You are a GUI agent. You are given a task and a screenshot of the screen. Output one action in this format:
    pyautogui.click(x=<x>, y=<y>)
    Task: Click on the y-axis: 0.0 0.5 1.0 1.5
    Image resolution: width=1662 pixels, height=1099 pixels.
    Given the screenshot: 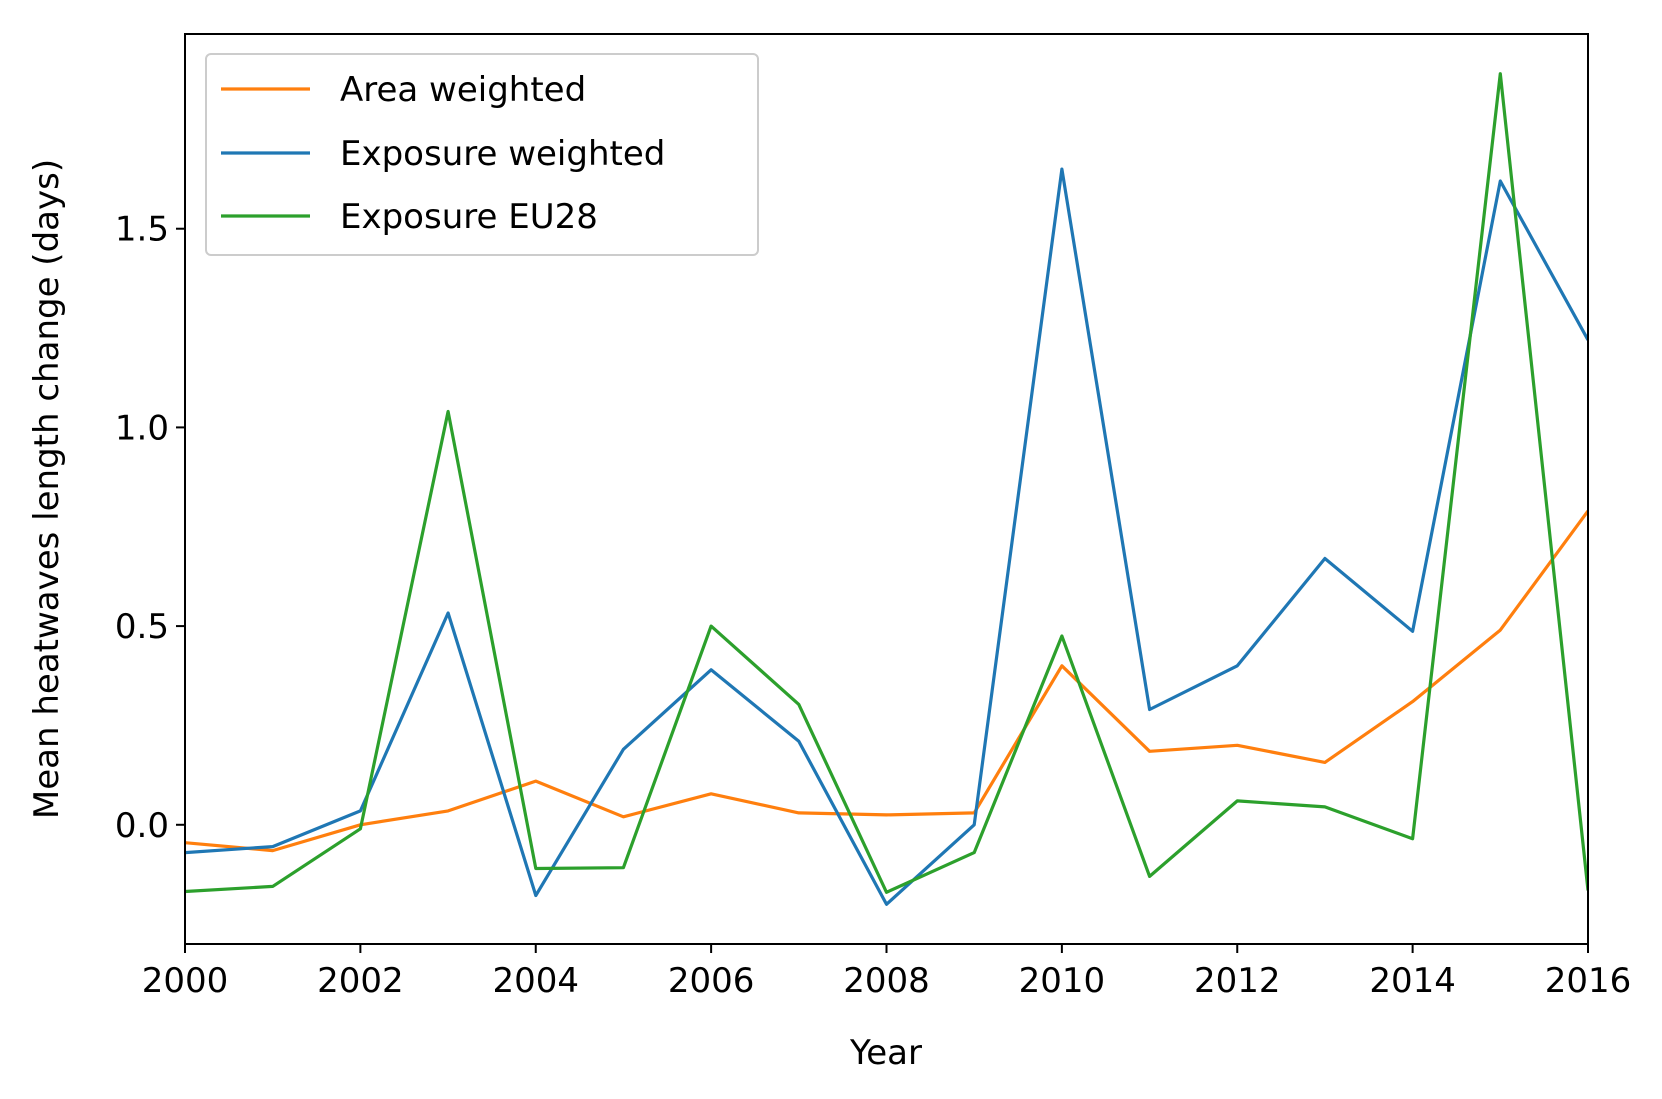 What is the action you would take?
    pyautogui.click(x=150, y=528)
    